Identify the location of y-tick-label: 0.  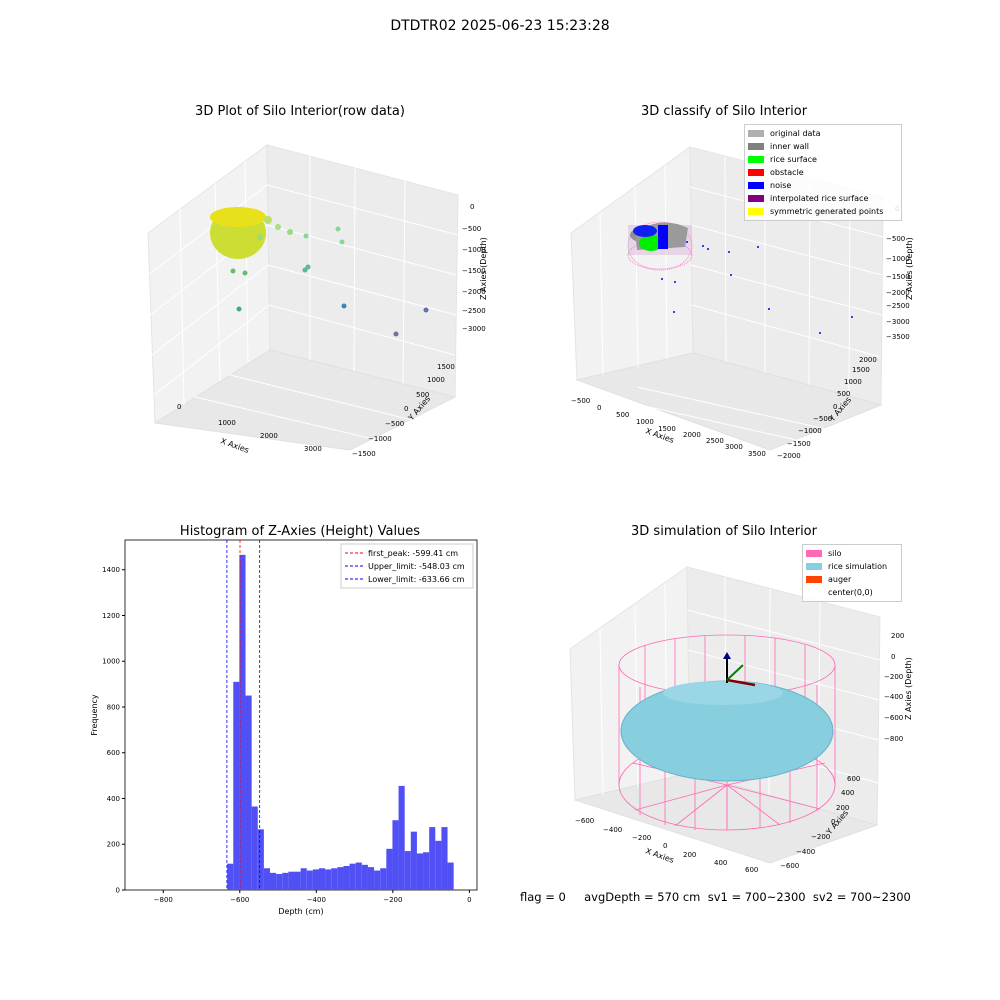
(118, 891).